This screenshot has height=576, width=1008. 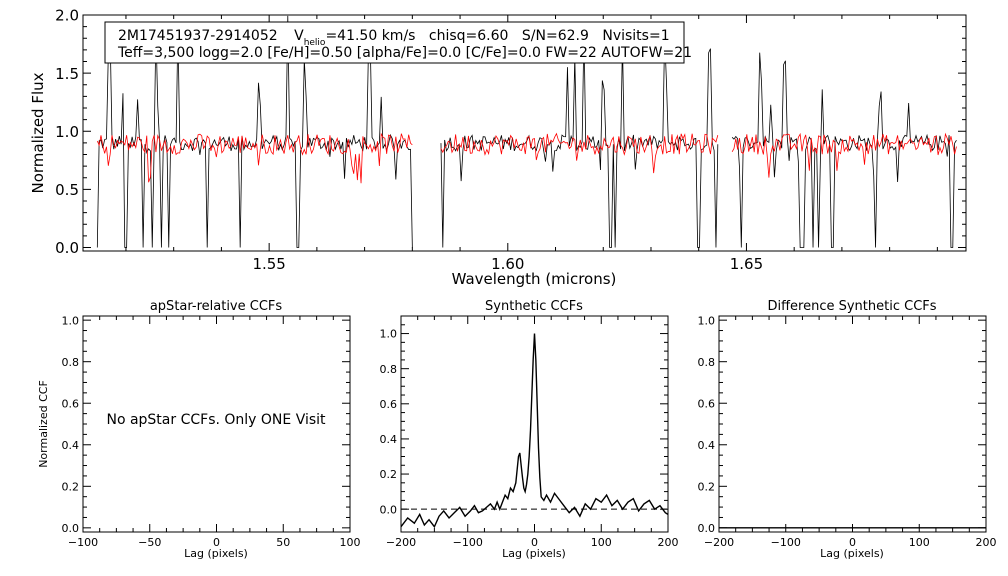 I want to click on difference-ccf-title: Difference Synthetic CCFs, so click(x=851, y=306).